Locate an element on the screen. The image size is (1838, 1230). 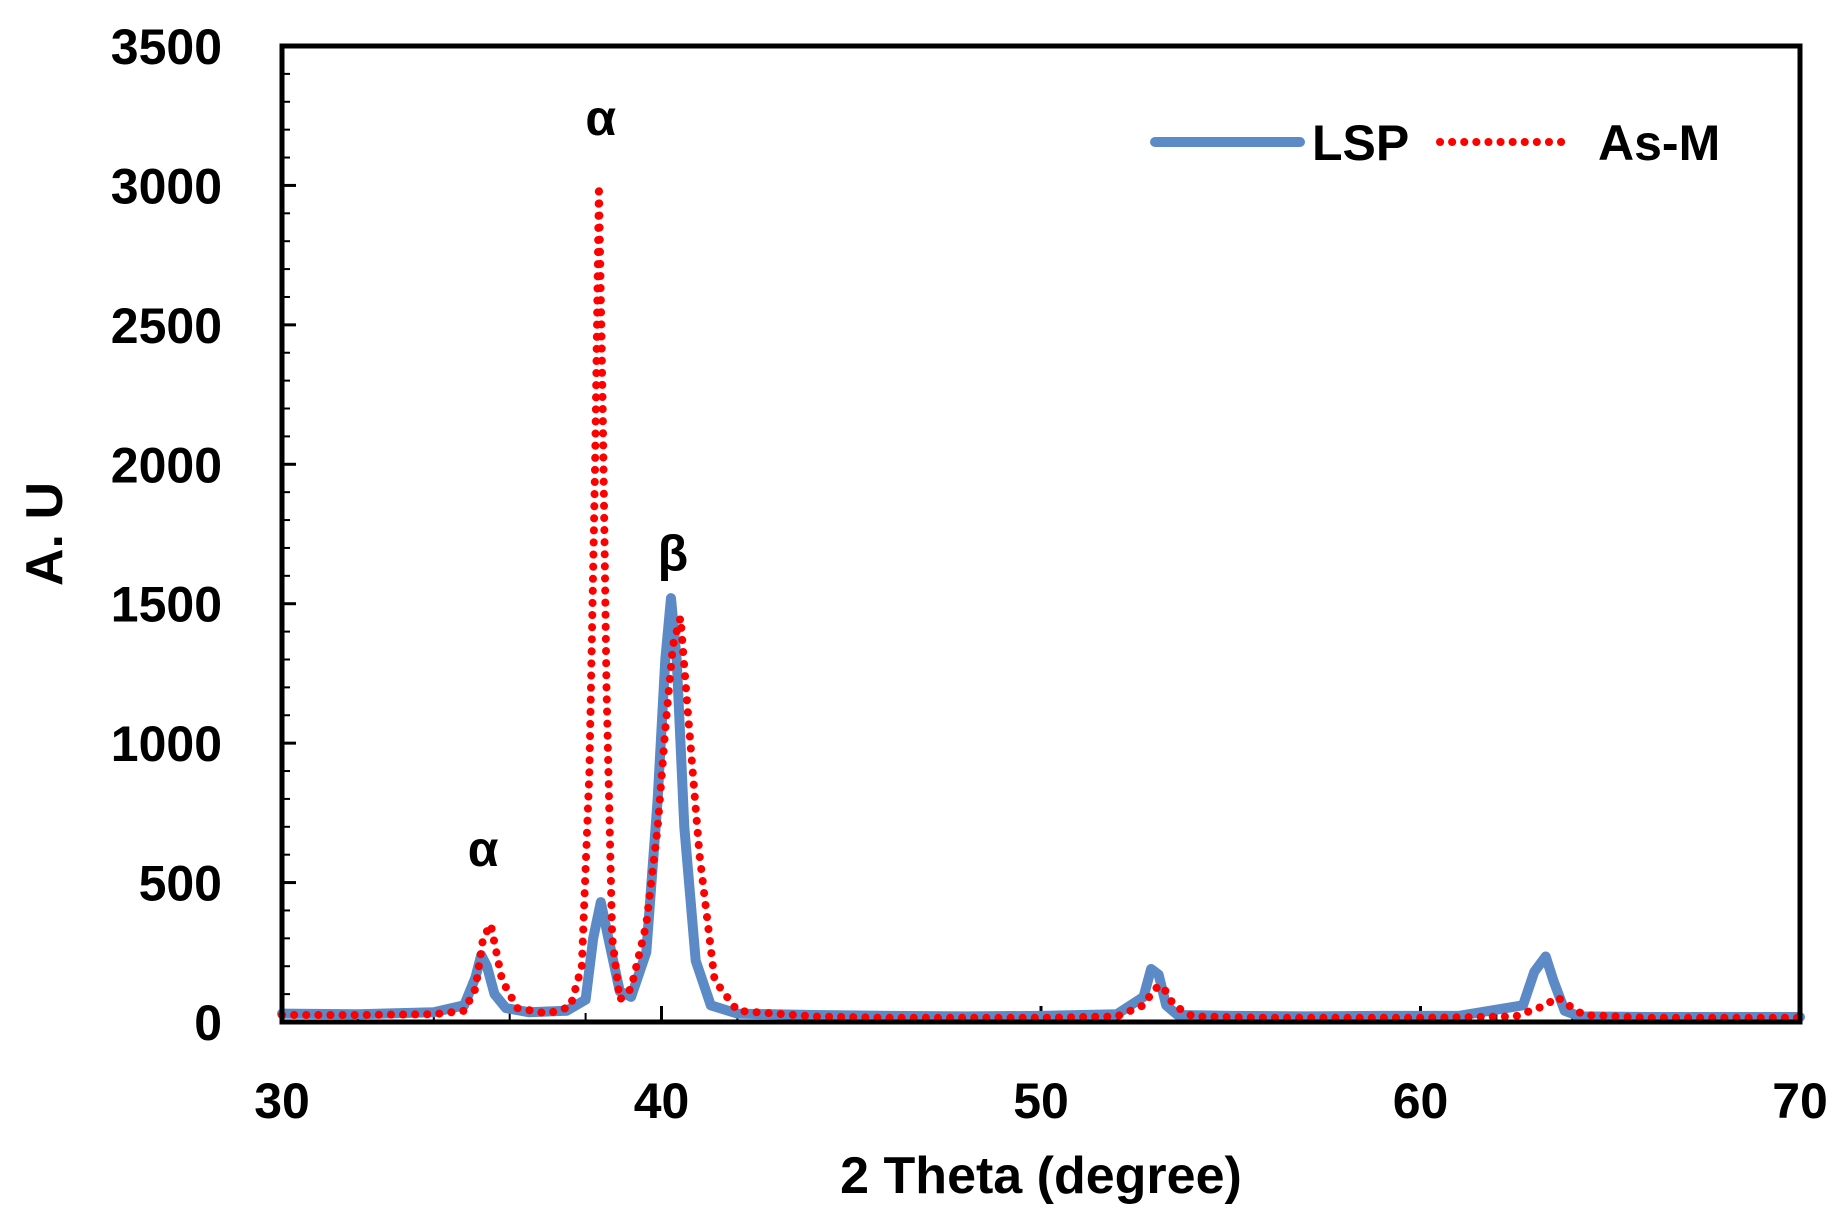
y-tick-label: 2000 is located at coordinates (166, 465).